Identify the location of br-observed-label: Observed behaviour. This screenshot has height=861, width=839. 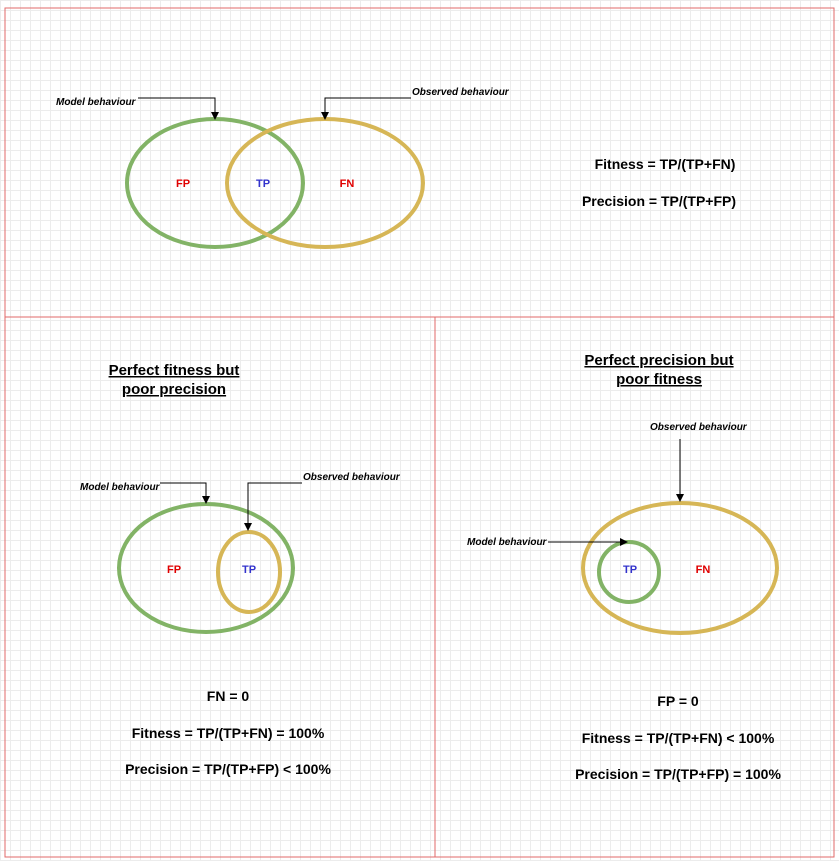
(699, 427).